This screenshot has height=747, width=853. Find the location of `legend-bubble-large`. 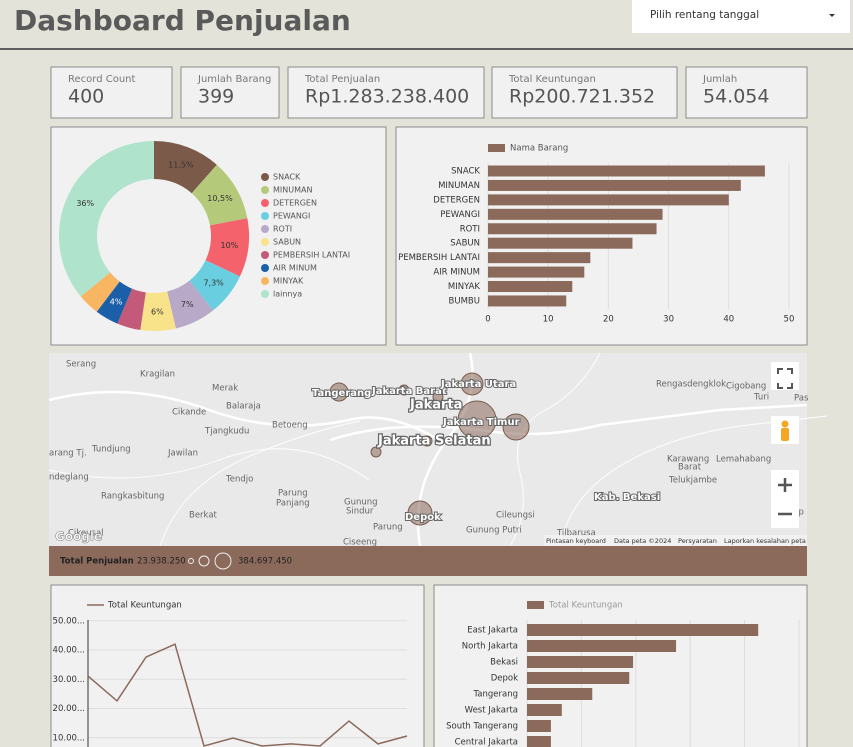

legend-bubble-large is located at coordinates (223, 561).